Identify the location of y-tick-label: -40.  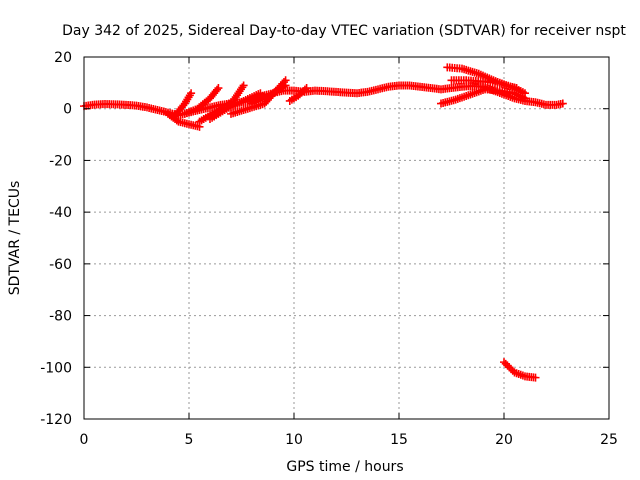
(60, 213).